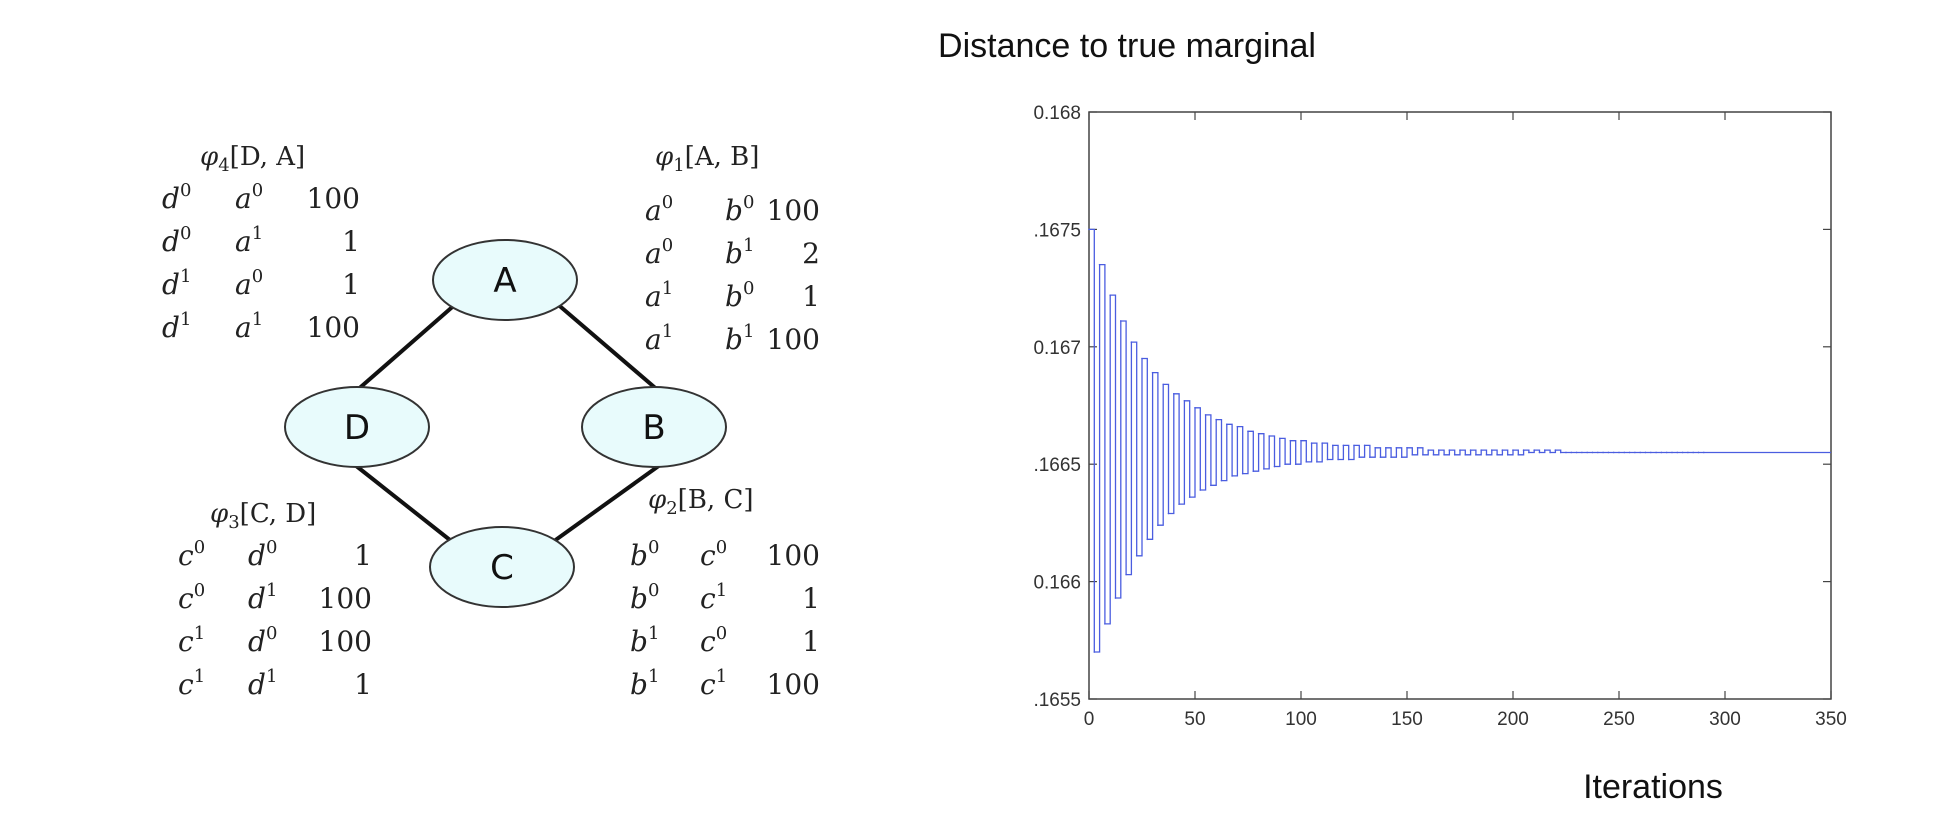  I want to click on y-tick-label: 0.167, so click(1057, 348).